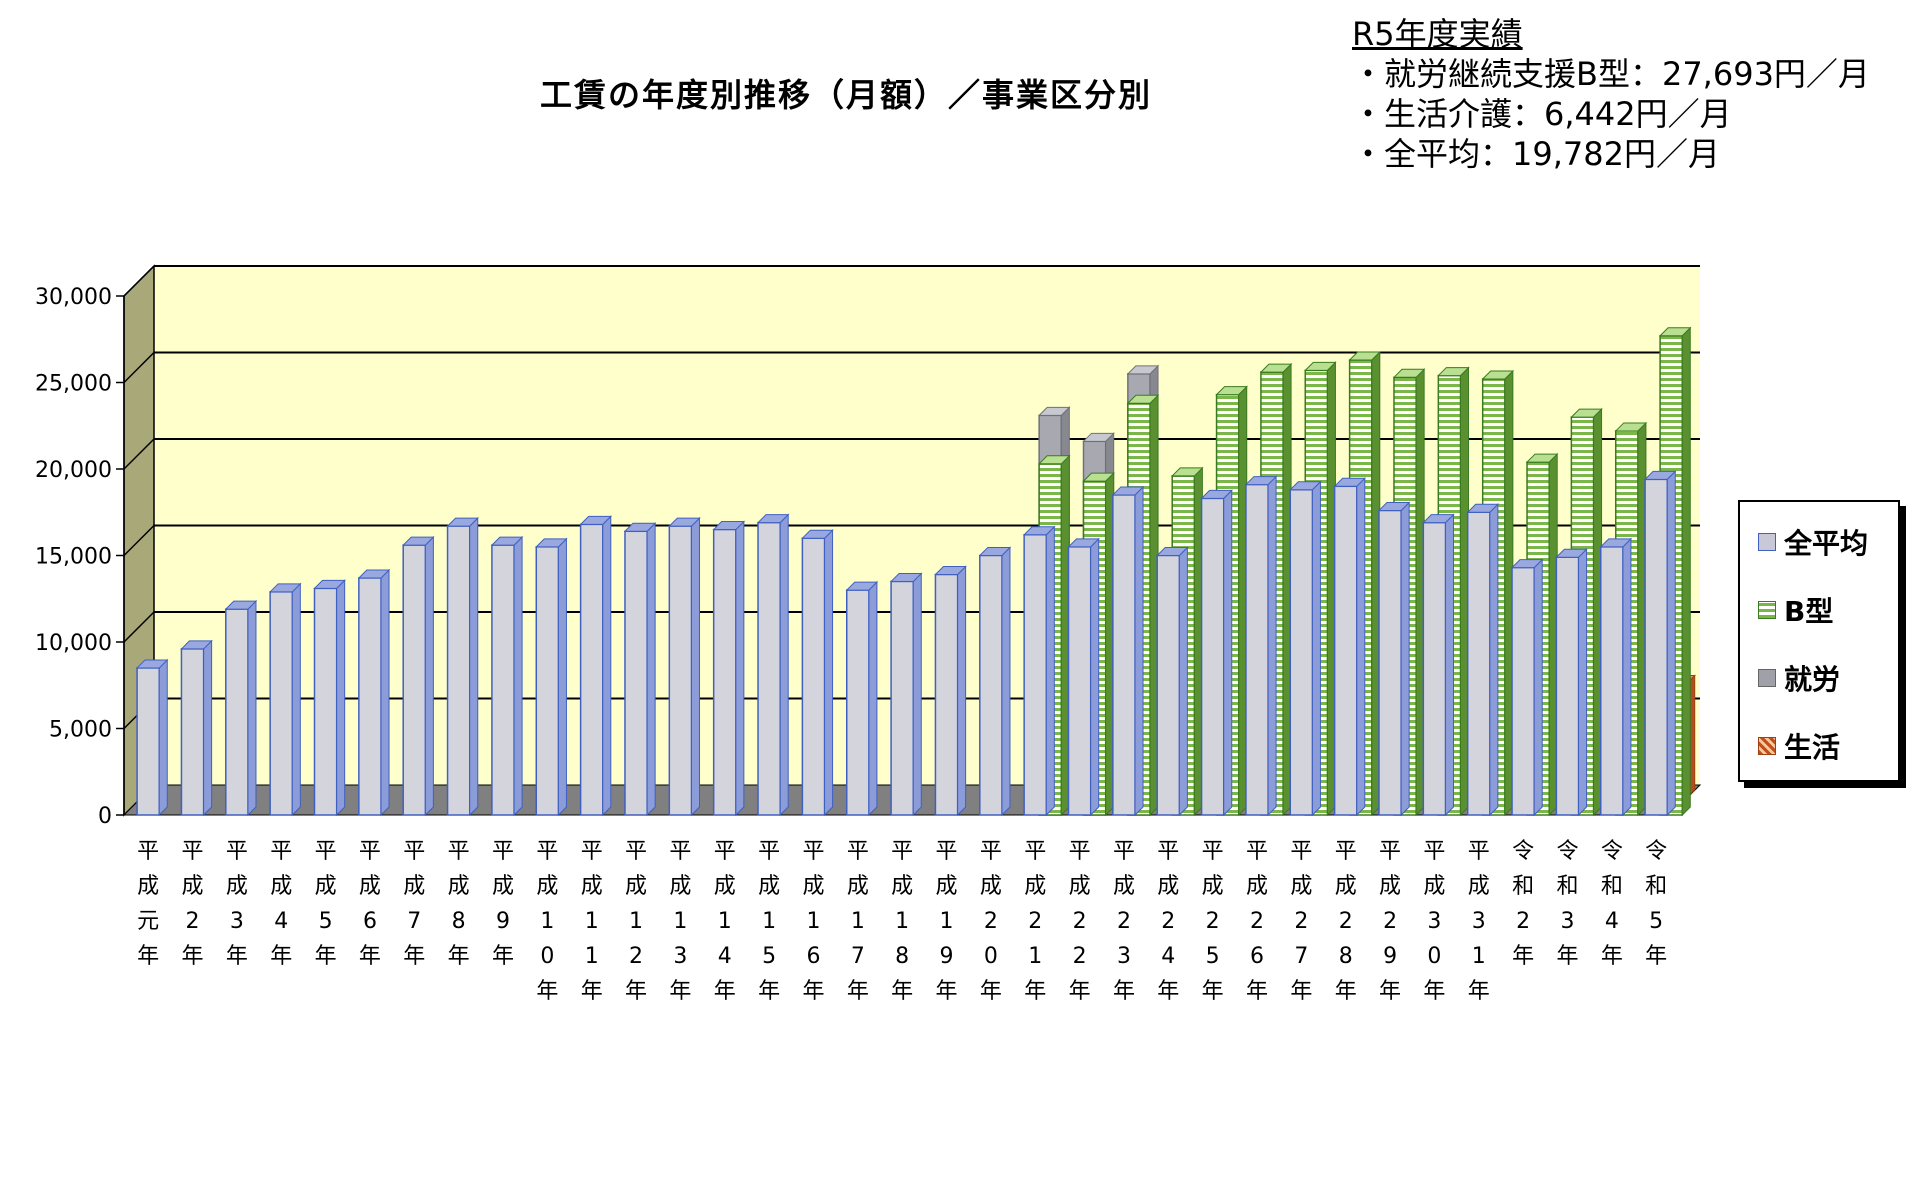  I want to click on legend-label-seikatsu: 生活, so click(1812, 747).